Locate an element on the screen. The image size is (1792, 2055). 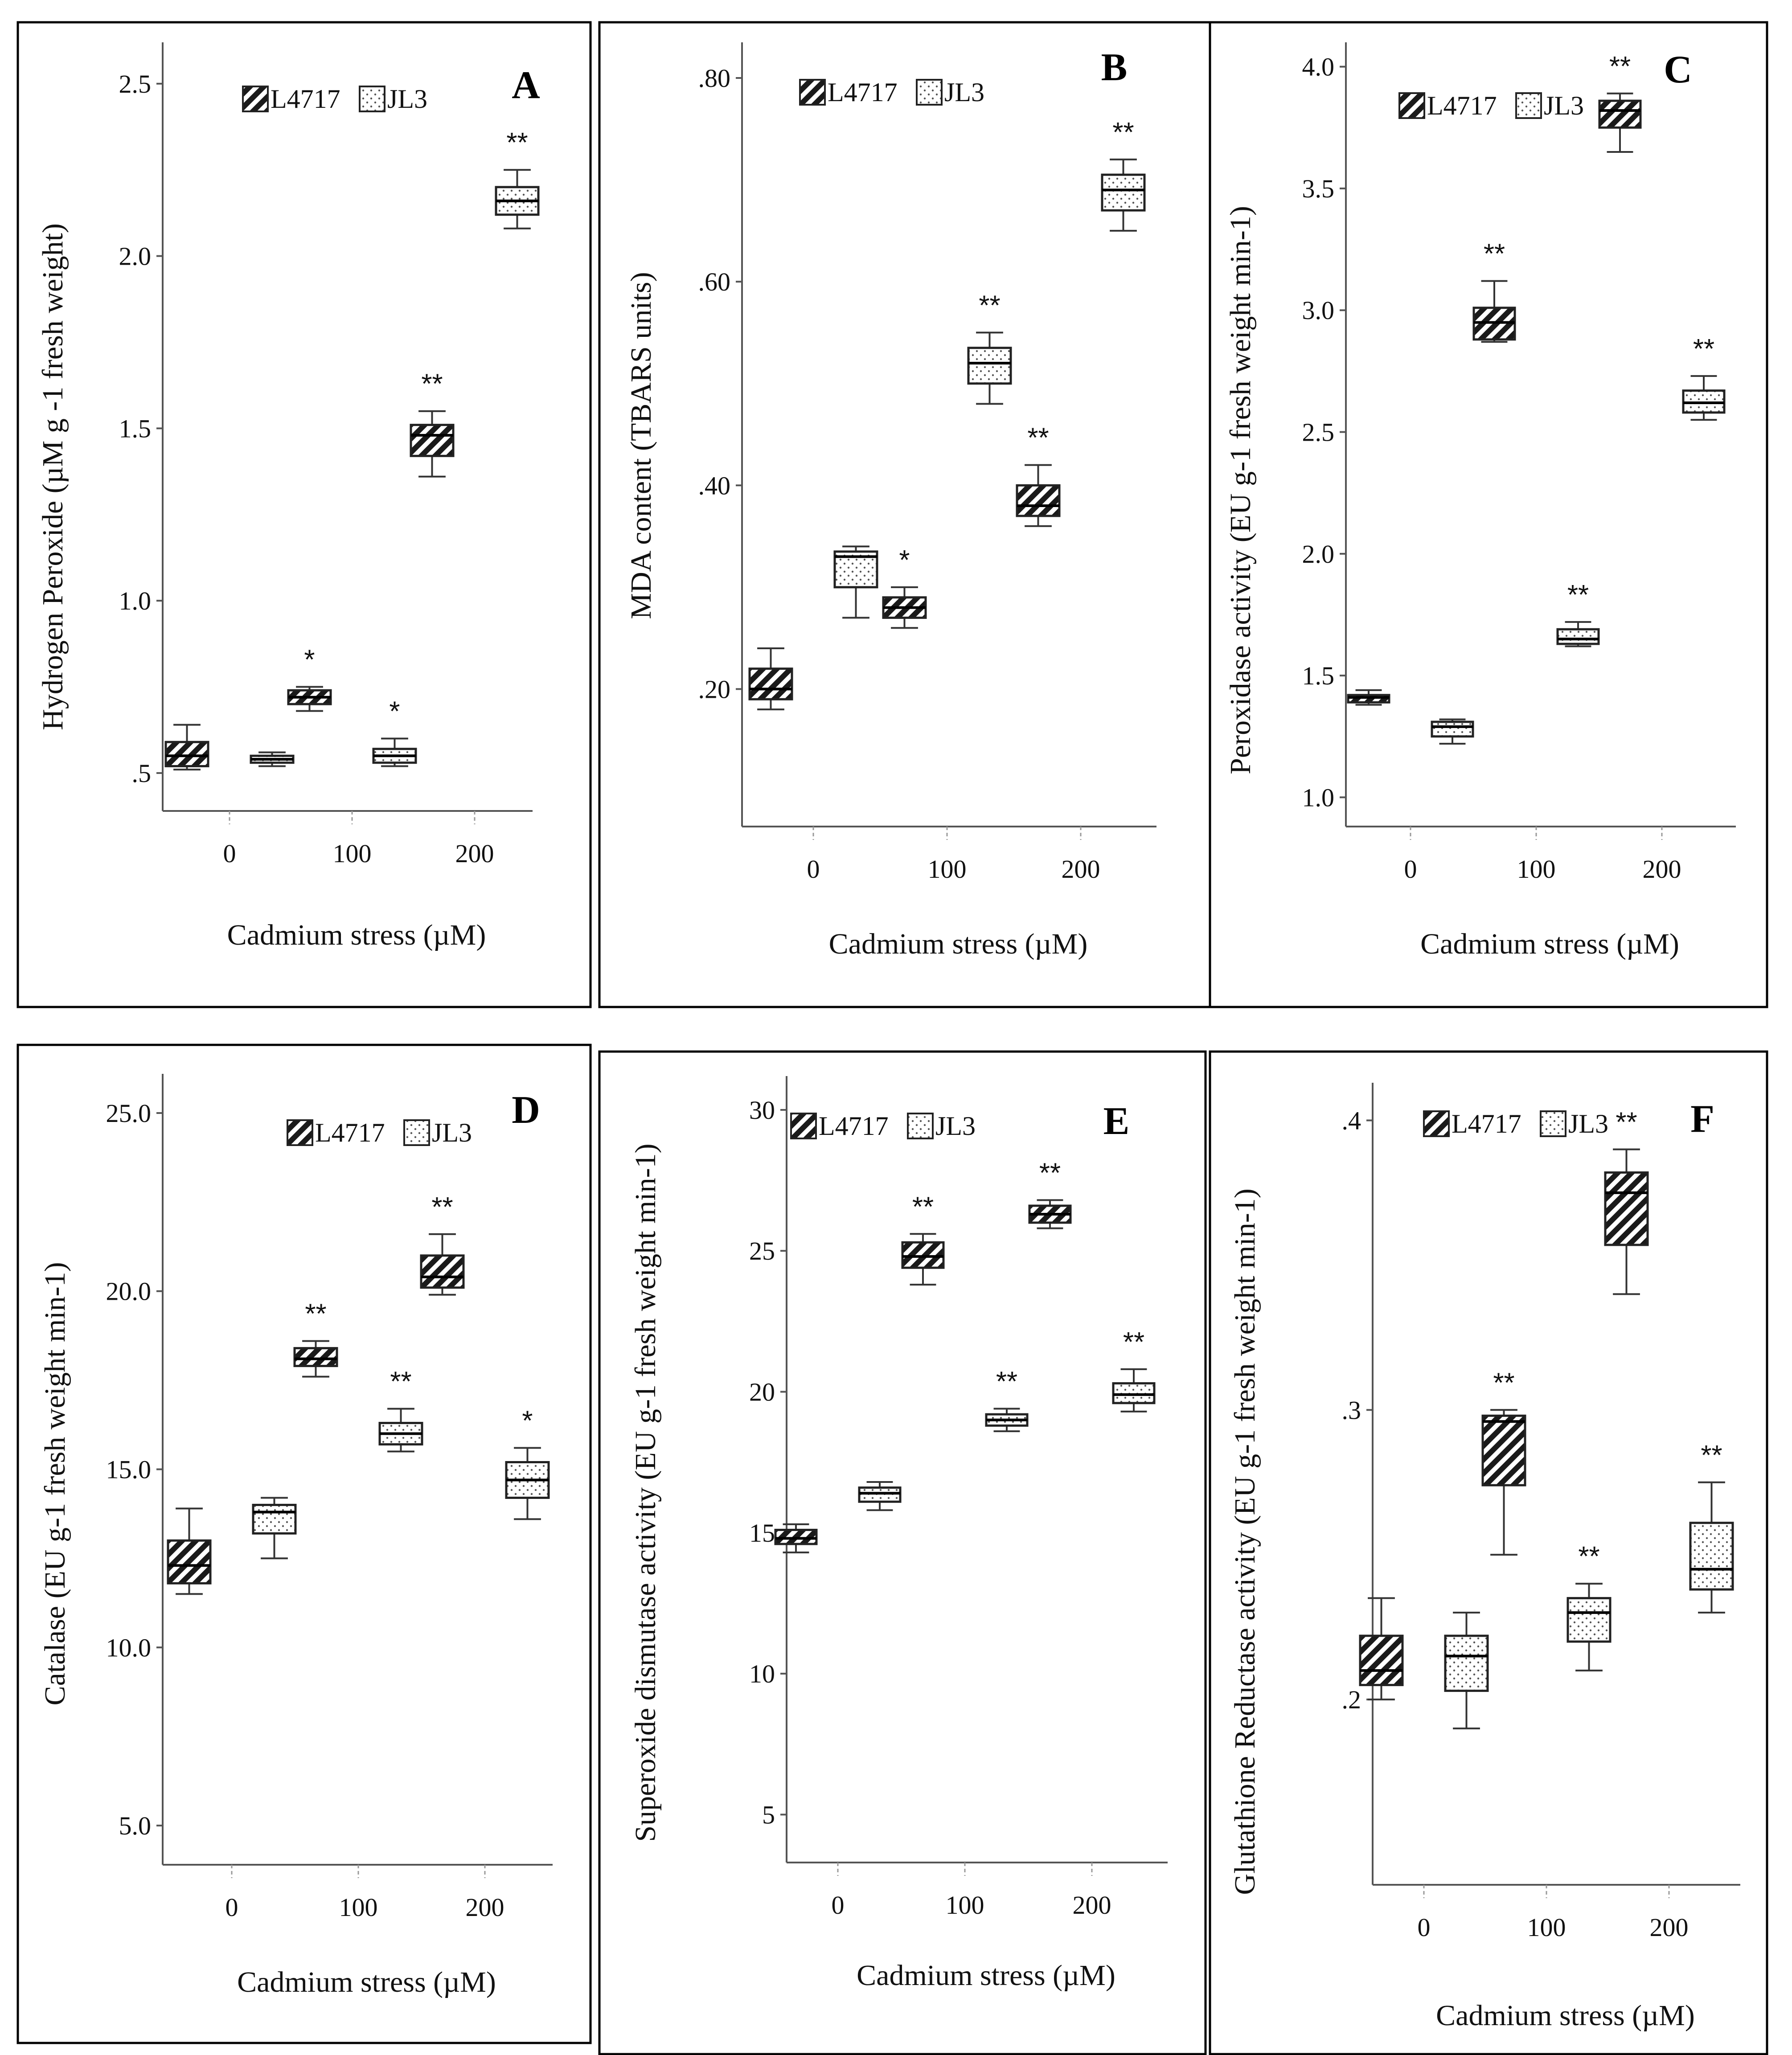
y-tick-label: 25 is located at coordinates (762, 1251).